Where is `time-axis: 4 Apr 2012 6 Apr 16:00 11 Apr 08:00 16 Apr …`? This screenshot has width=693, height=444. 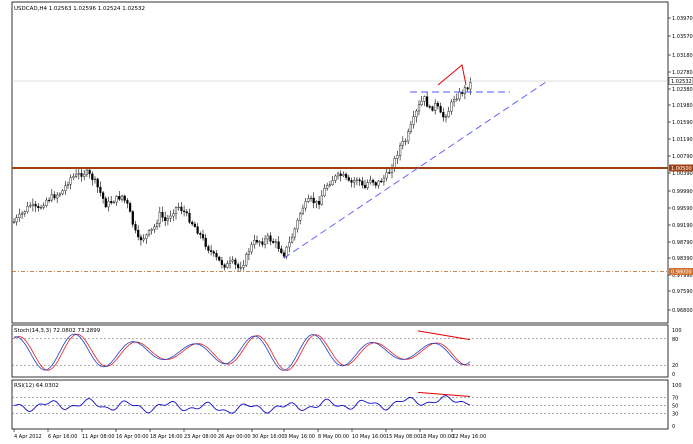 time-axis: 4 Apr 2012 6 Apr 16:00 11 Apr 08:00 16 Apr … is located at coordinates (249, 434).